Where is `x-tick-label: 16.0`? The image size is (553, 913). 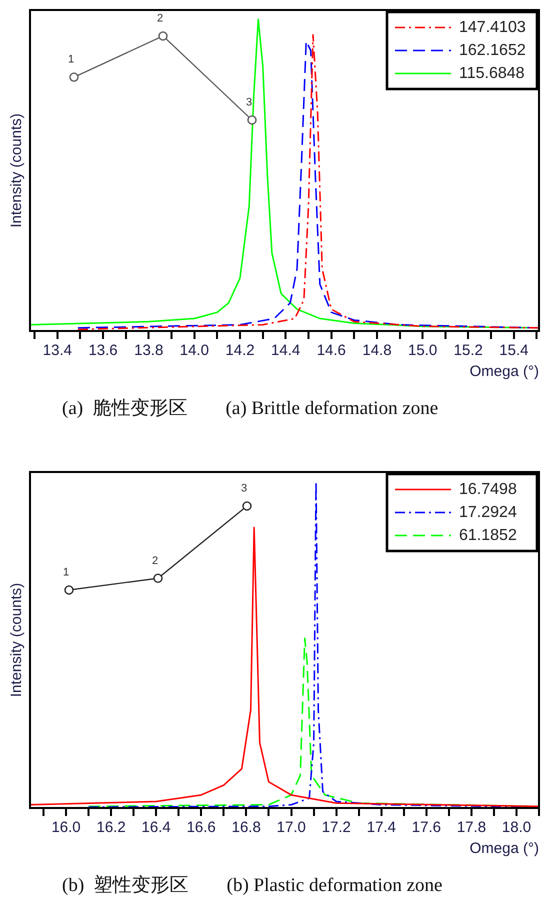
x-tick-label: 16.0 is located at coordinates (66, 827).